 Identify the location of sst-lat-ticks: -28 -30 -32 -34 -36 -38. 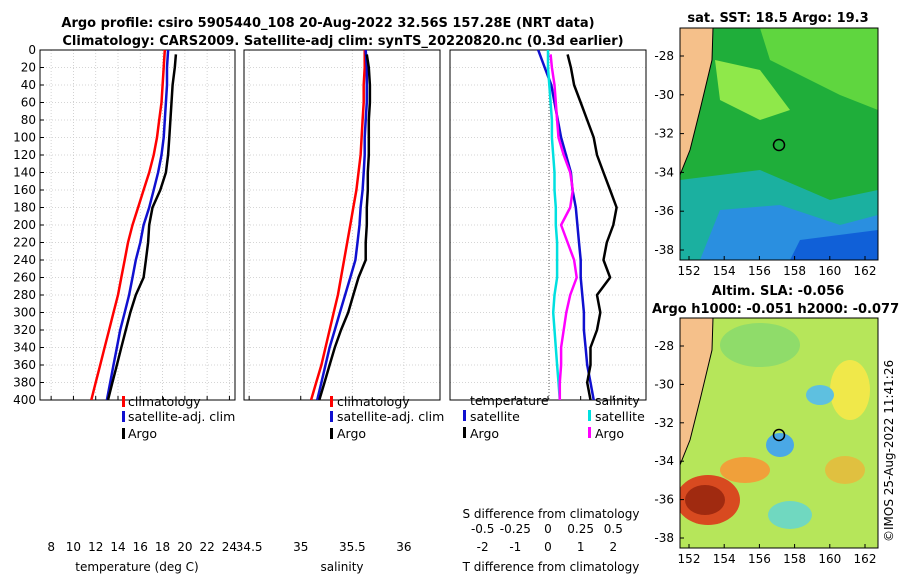
(669, 153).